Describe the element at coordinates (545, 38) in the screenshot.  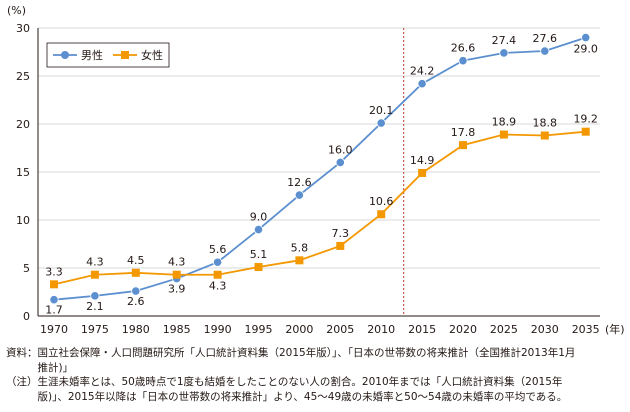
I see `male-data-label: 27.6` at that location.